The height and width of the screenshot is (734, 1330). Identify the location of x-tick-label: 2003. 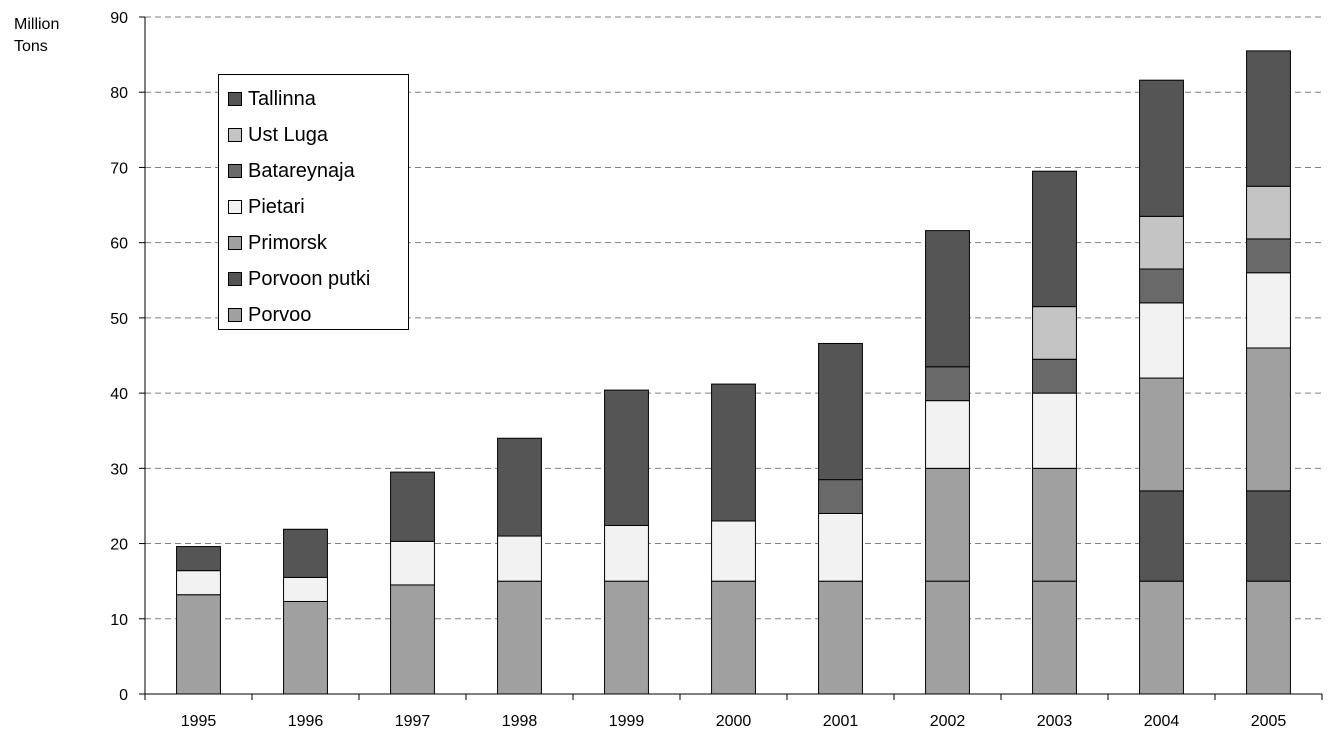
(1055, 721).